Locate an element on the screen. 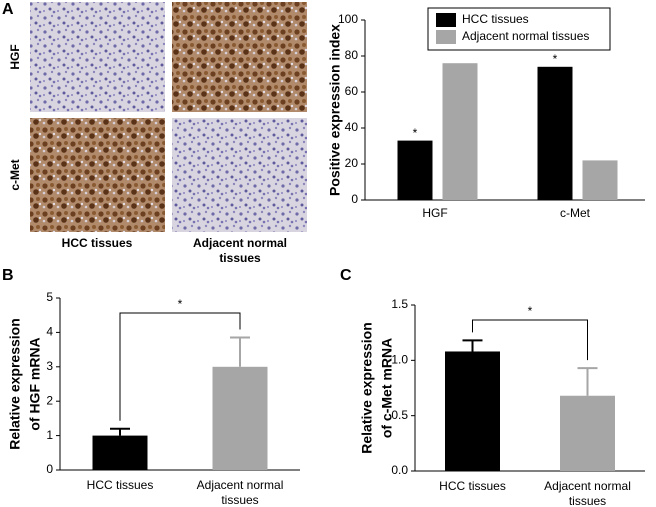 The image size is (656, 507). legend-box is located at coordinates (519, 29).